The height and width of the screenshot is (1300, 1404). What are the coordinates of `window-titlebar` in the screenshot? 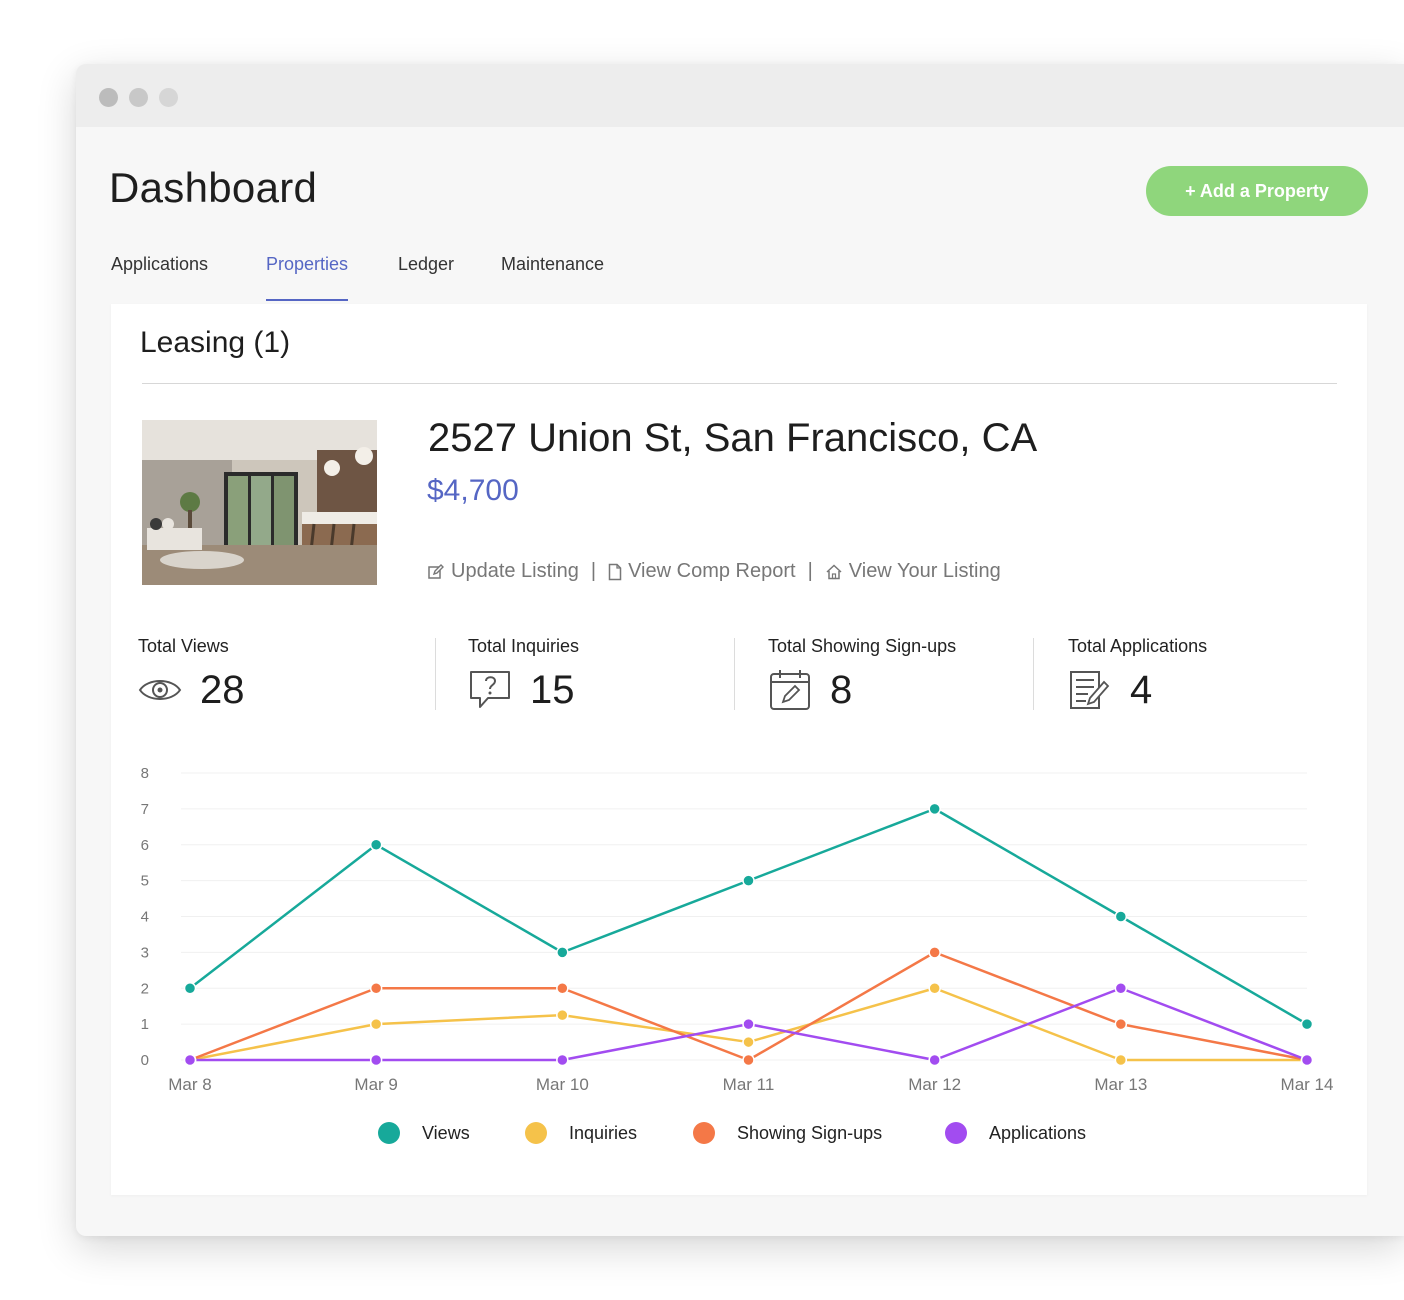 It's located at (740, 95).